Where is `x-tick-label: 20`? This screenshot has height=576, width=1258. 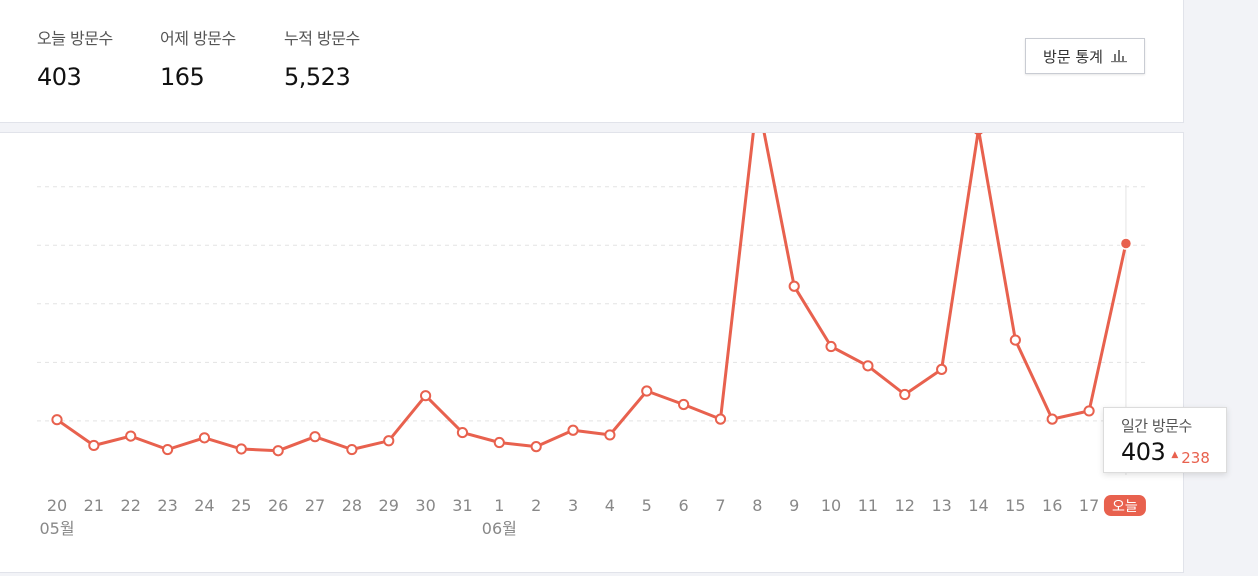 x-tick-label: 20 is located at coordinates (57, 505).